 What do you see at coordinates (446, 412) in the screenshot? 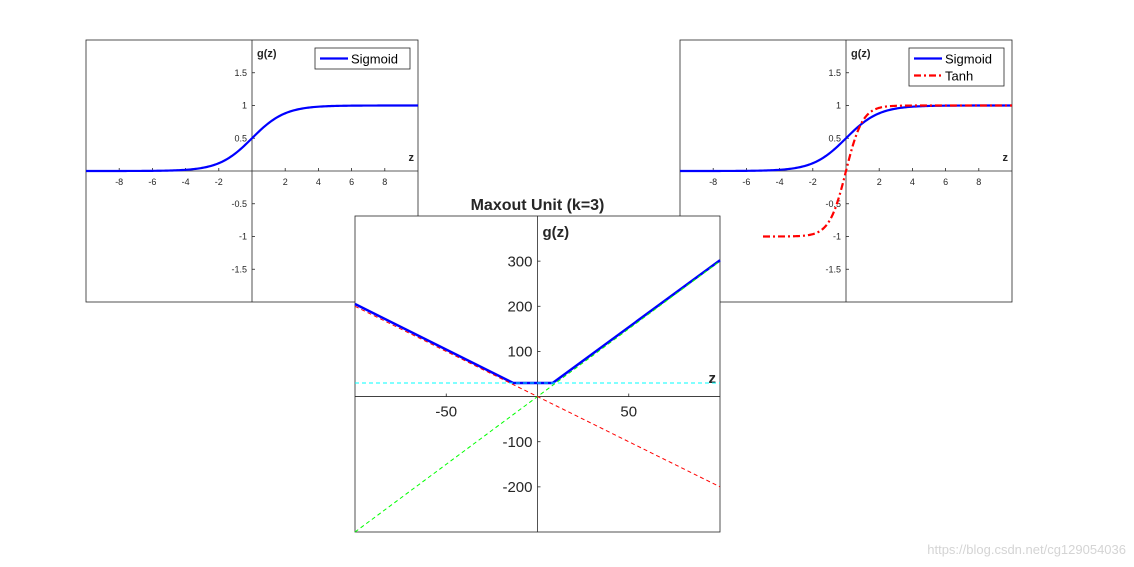
I see `x-tick-label: -50` at bounding box center [446, 412].